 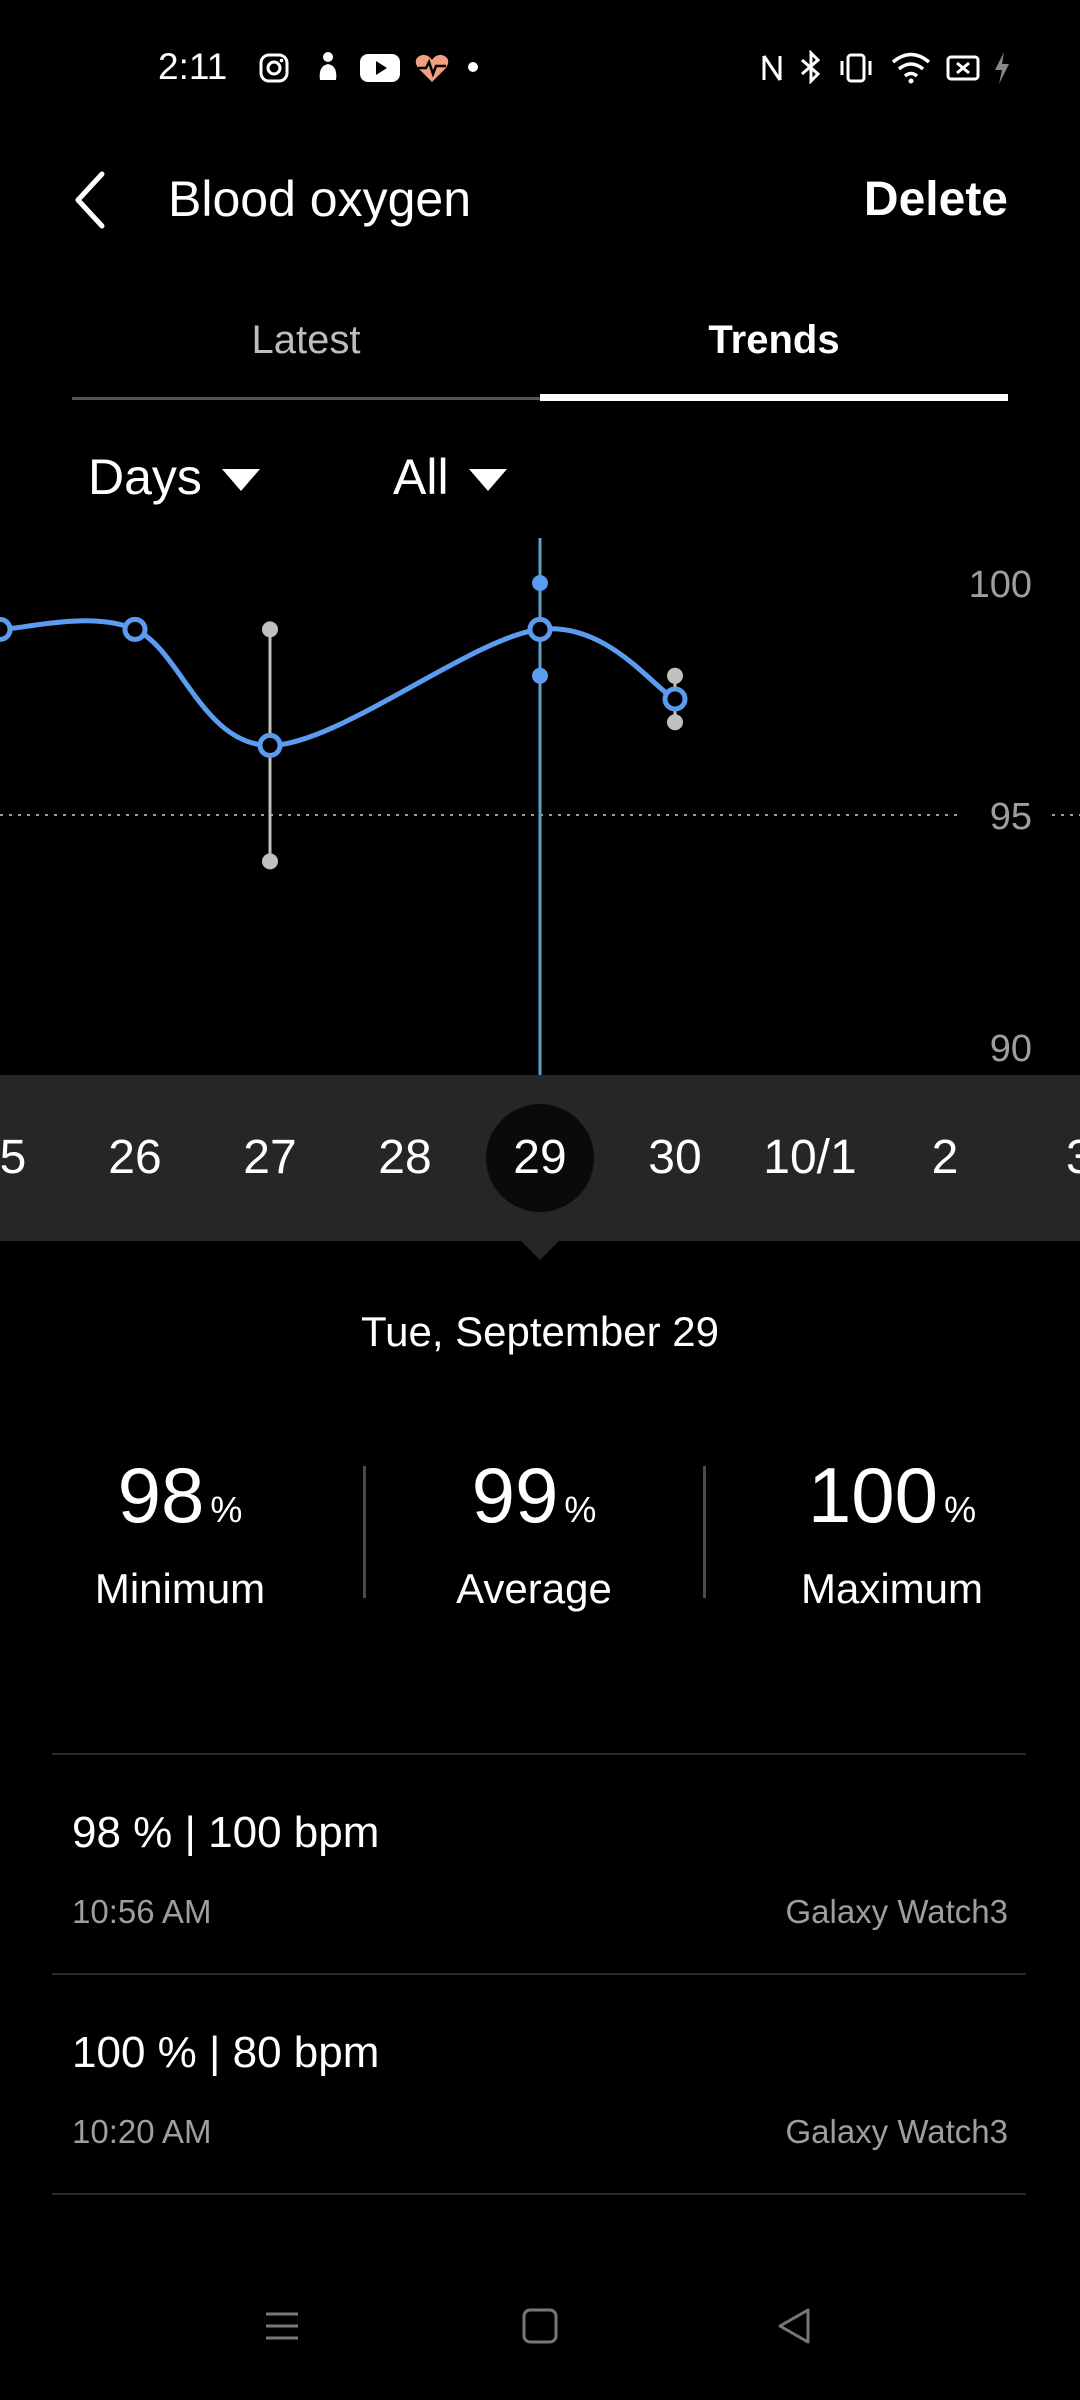 What do you see at coordinates (338, 683) in the screenshot?
I see `series-line` at bounding box center [338, 683].